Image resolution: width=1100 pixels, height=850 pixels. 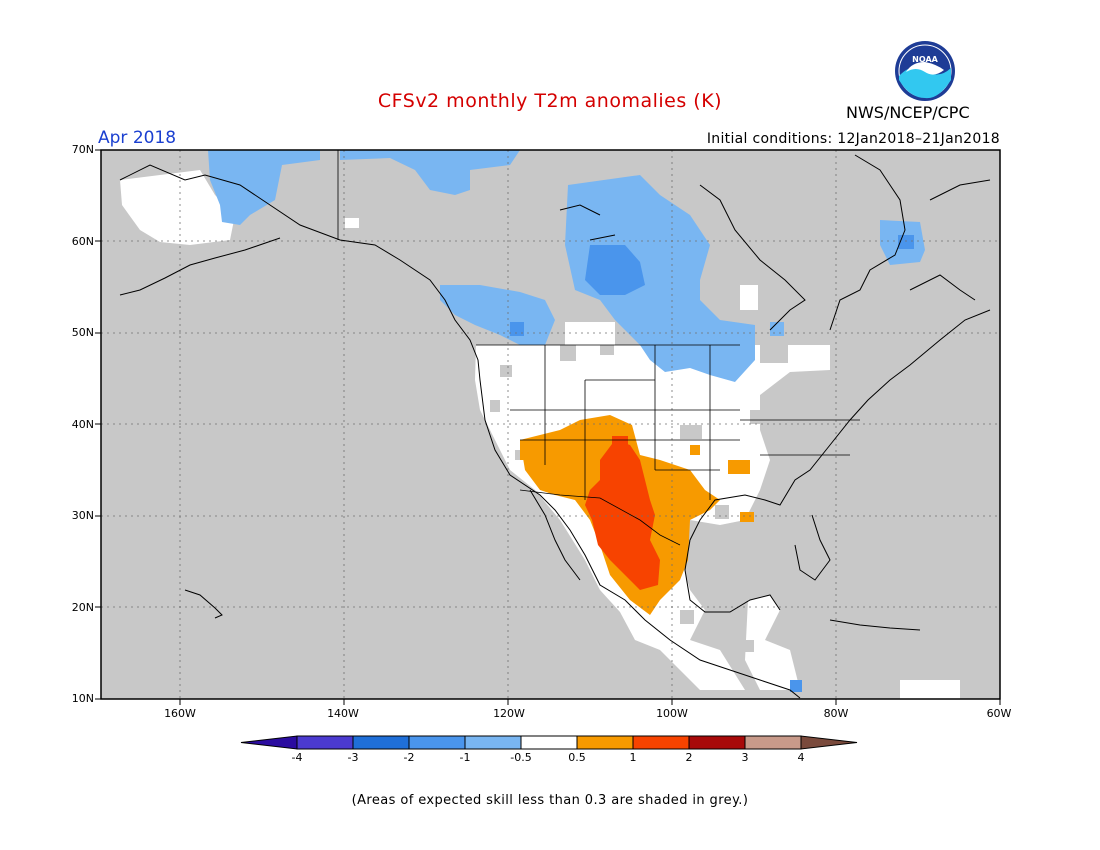 I want to click on lon-label-100w: 100W, so click(x=672, y=713).